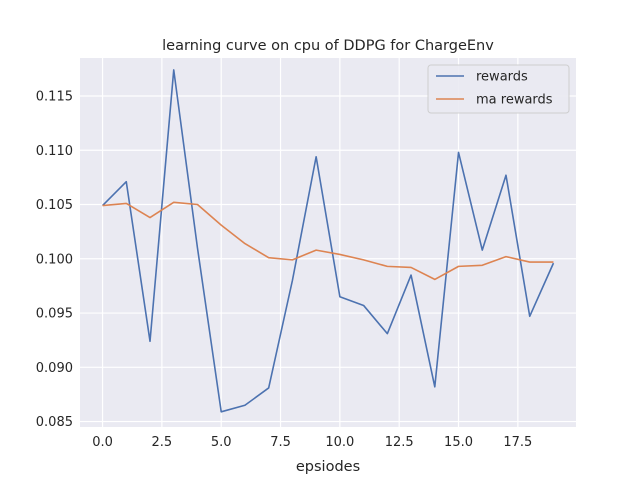  Describe the element at coordinates (517, 442) in the screenshot. I see `x-tick-label: 17.5` at that location.